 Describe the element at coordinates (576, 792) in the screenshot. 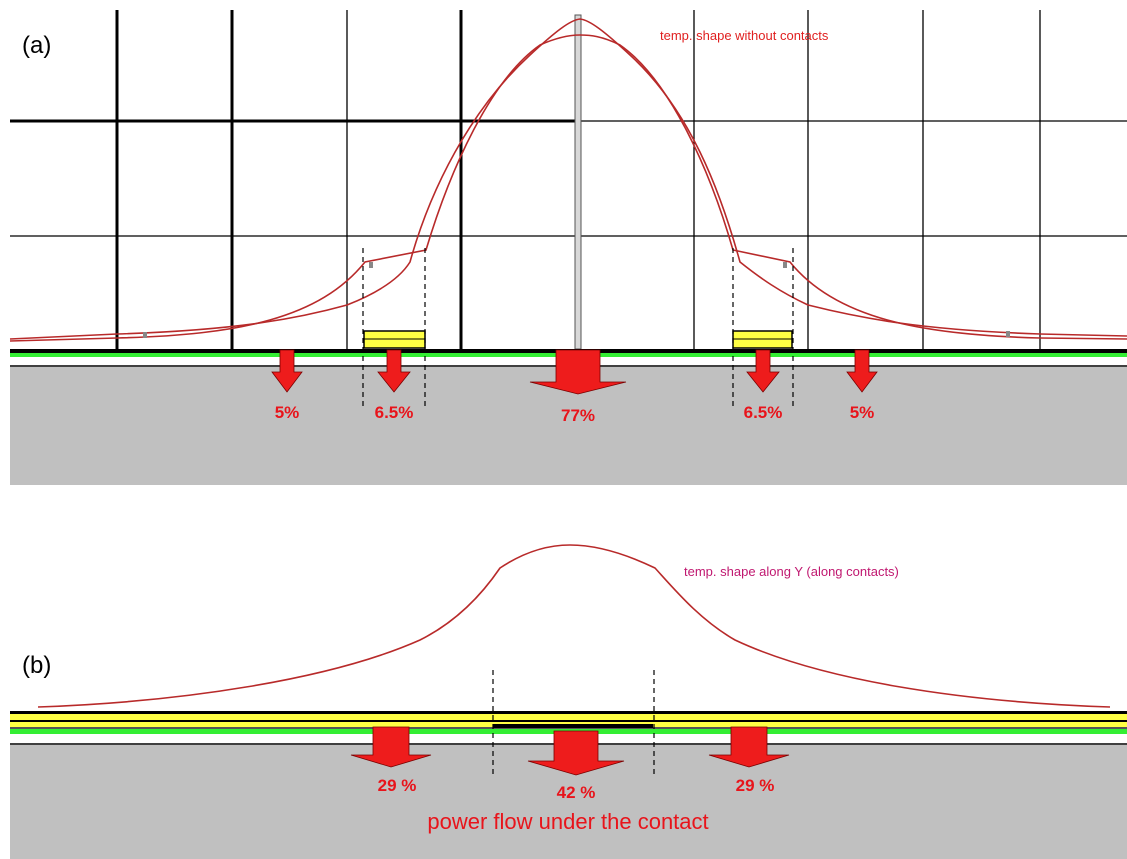

I see `flow-percent: 42 %` at that location.